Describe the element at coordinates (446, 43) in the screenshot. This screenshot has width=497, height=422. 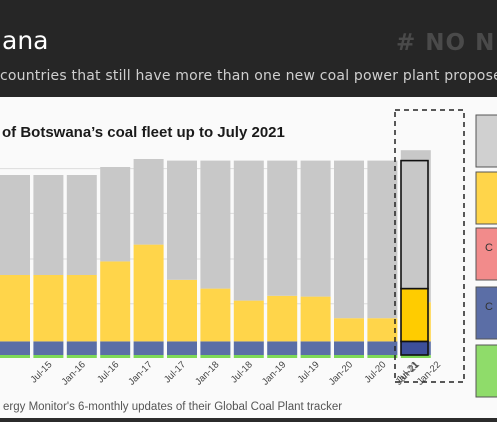
I see `hashtag-banner: # NO NE` at that location.